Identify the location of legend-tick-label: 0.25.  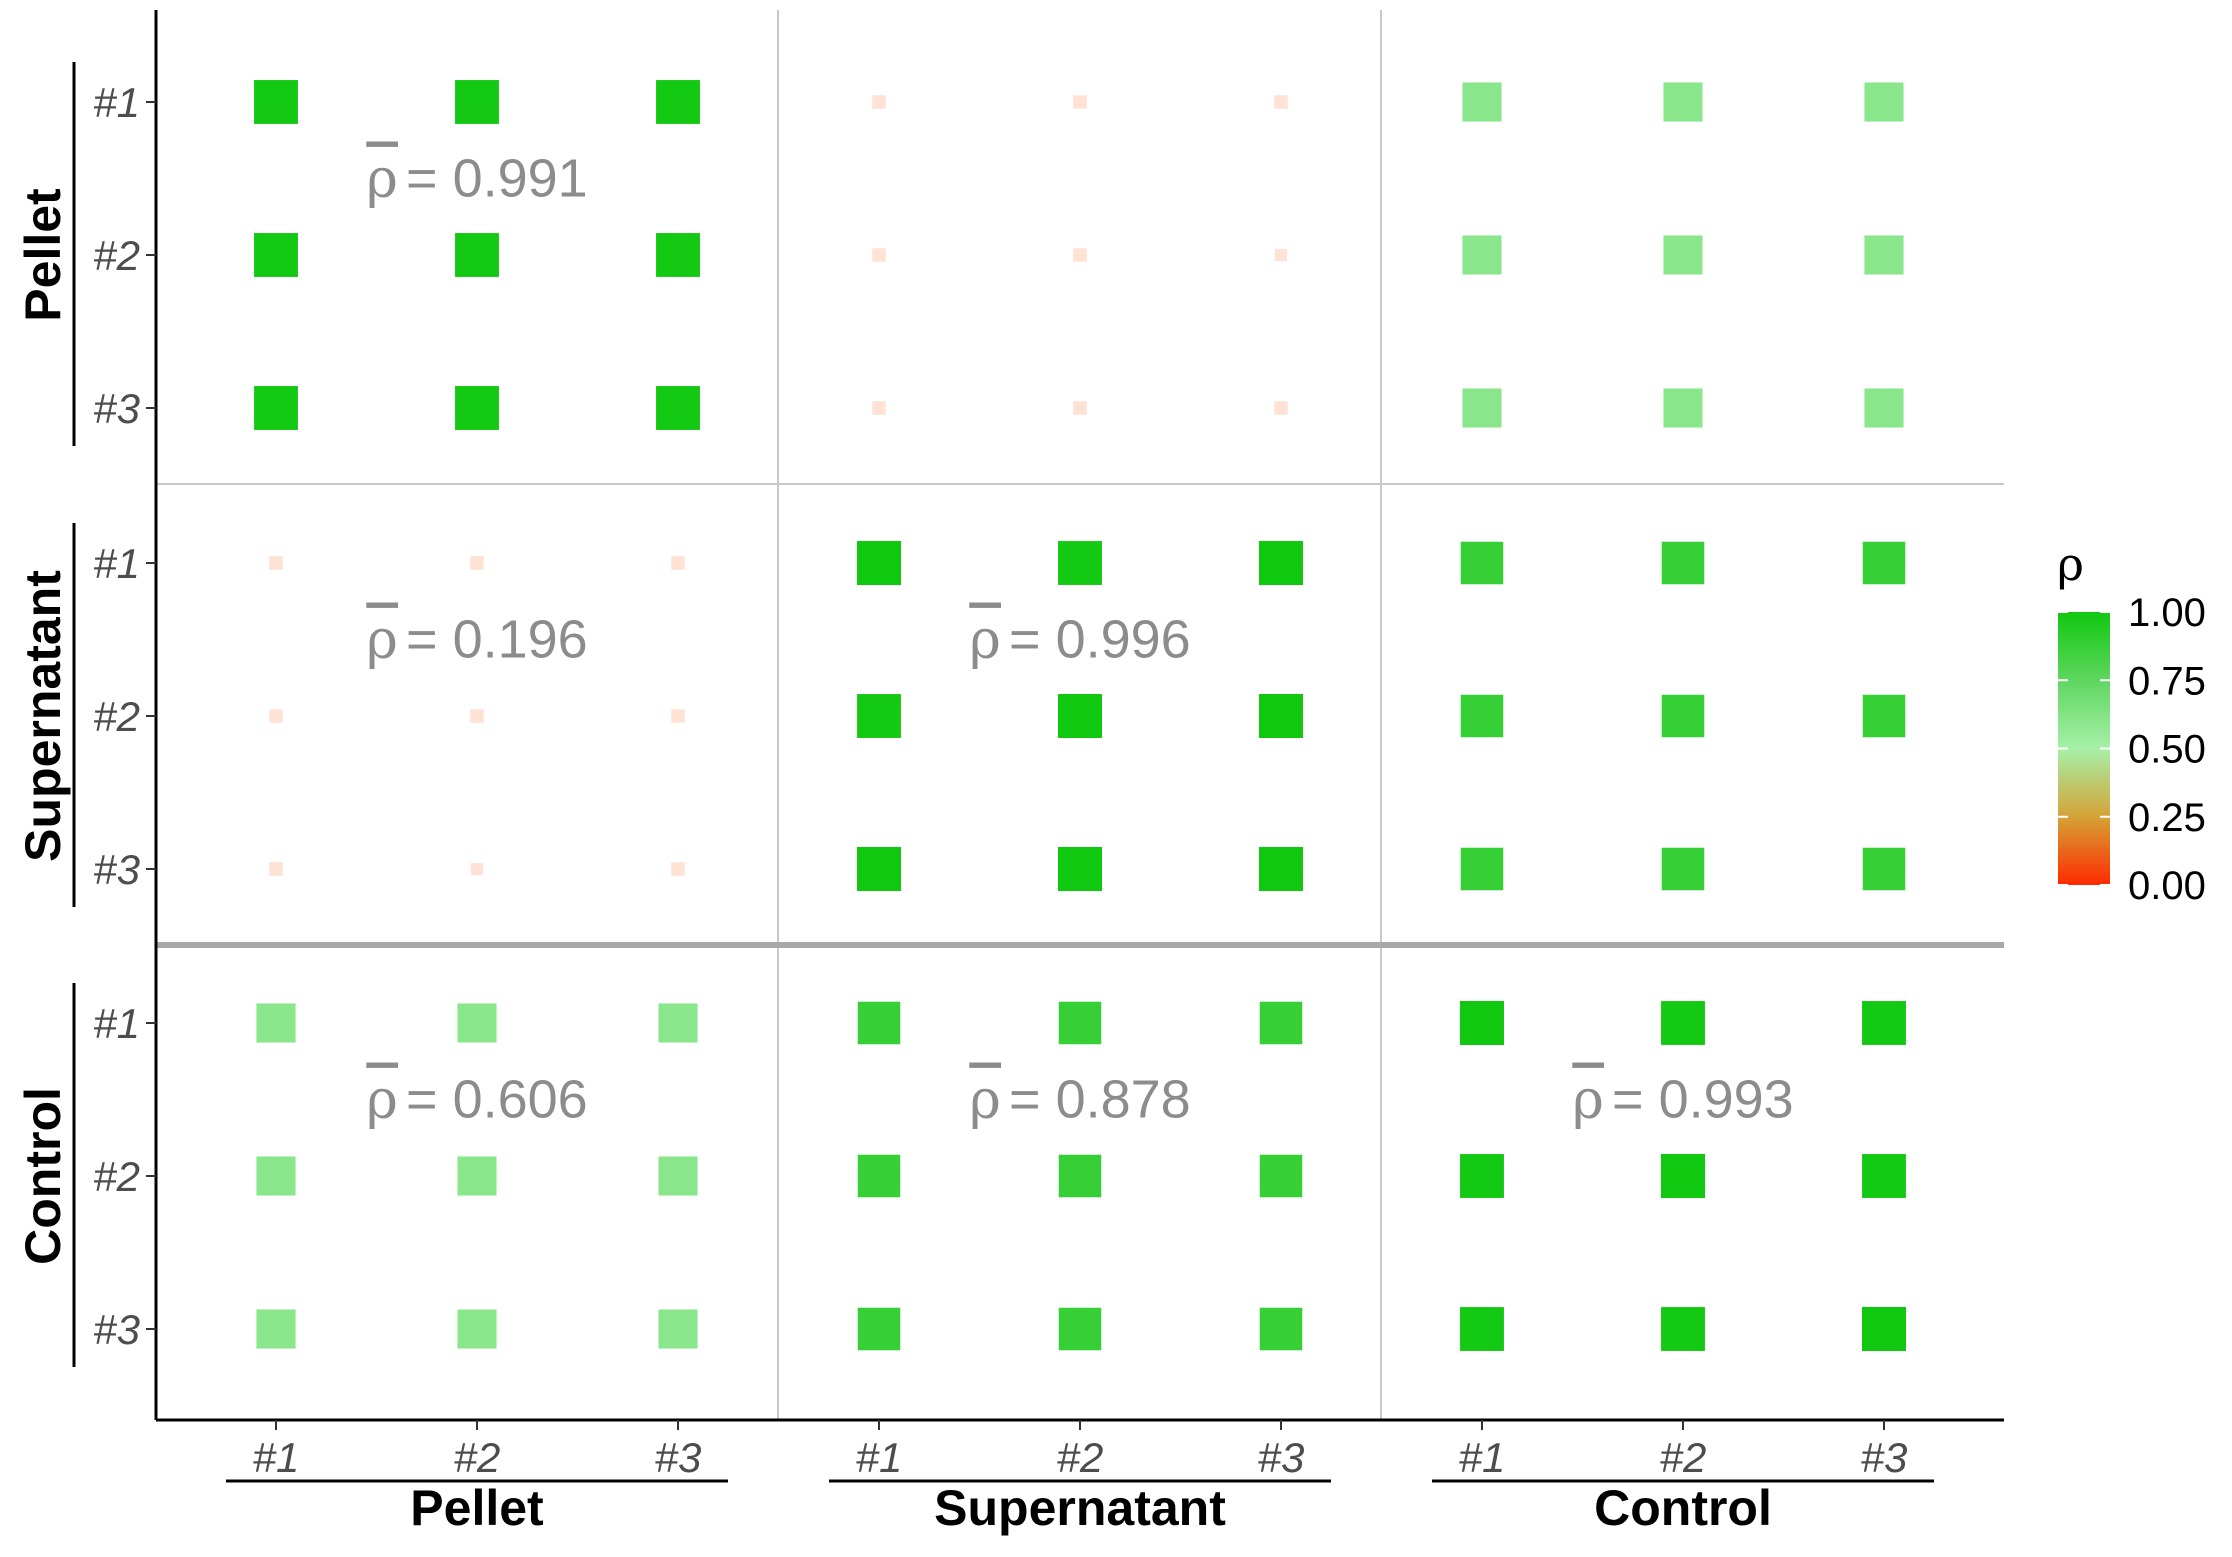
(2167, 818).